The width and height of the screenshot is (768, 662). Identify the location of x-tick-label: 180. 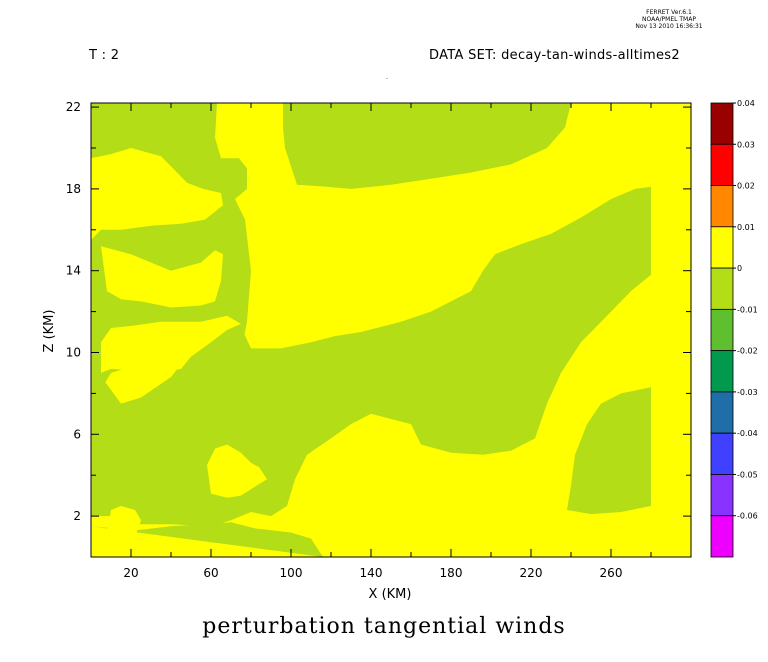
(451, 573).